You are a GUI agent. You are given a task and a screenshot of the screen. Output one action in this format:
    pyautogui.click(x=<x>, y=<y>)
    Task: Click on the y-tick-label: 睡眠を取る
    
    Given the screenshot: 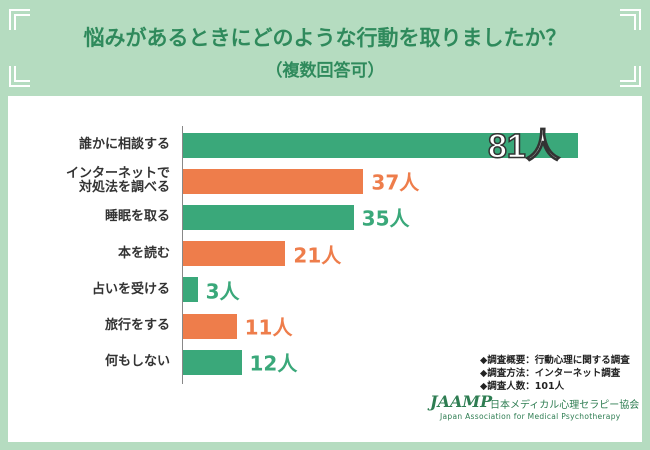 What is the action you would take?
    pyautogui.click(x=137, y=217)
    